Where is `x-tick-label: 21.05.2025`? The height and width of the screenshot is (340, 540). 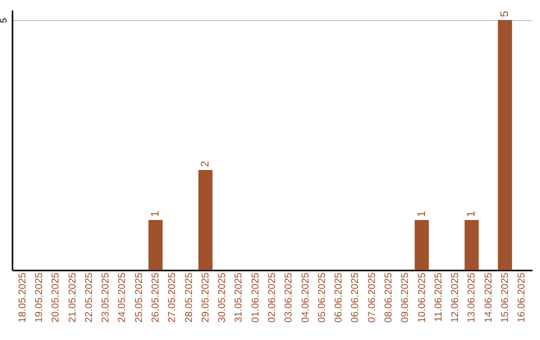
x-tick-label: 21.05.2025 is located at coordinates (72, 297).